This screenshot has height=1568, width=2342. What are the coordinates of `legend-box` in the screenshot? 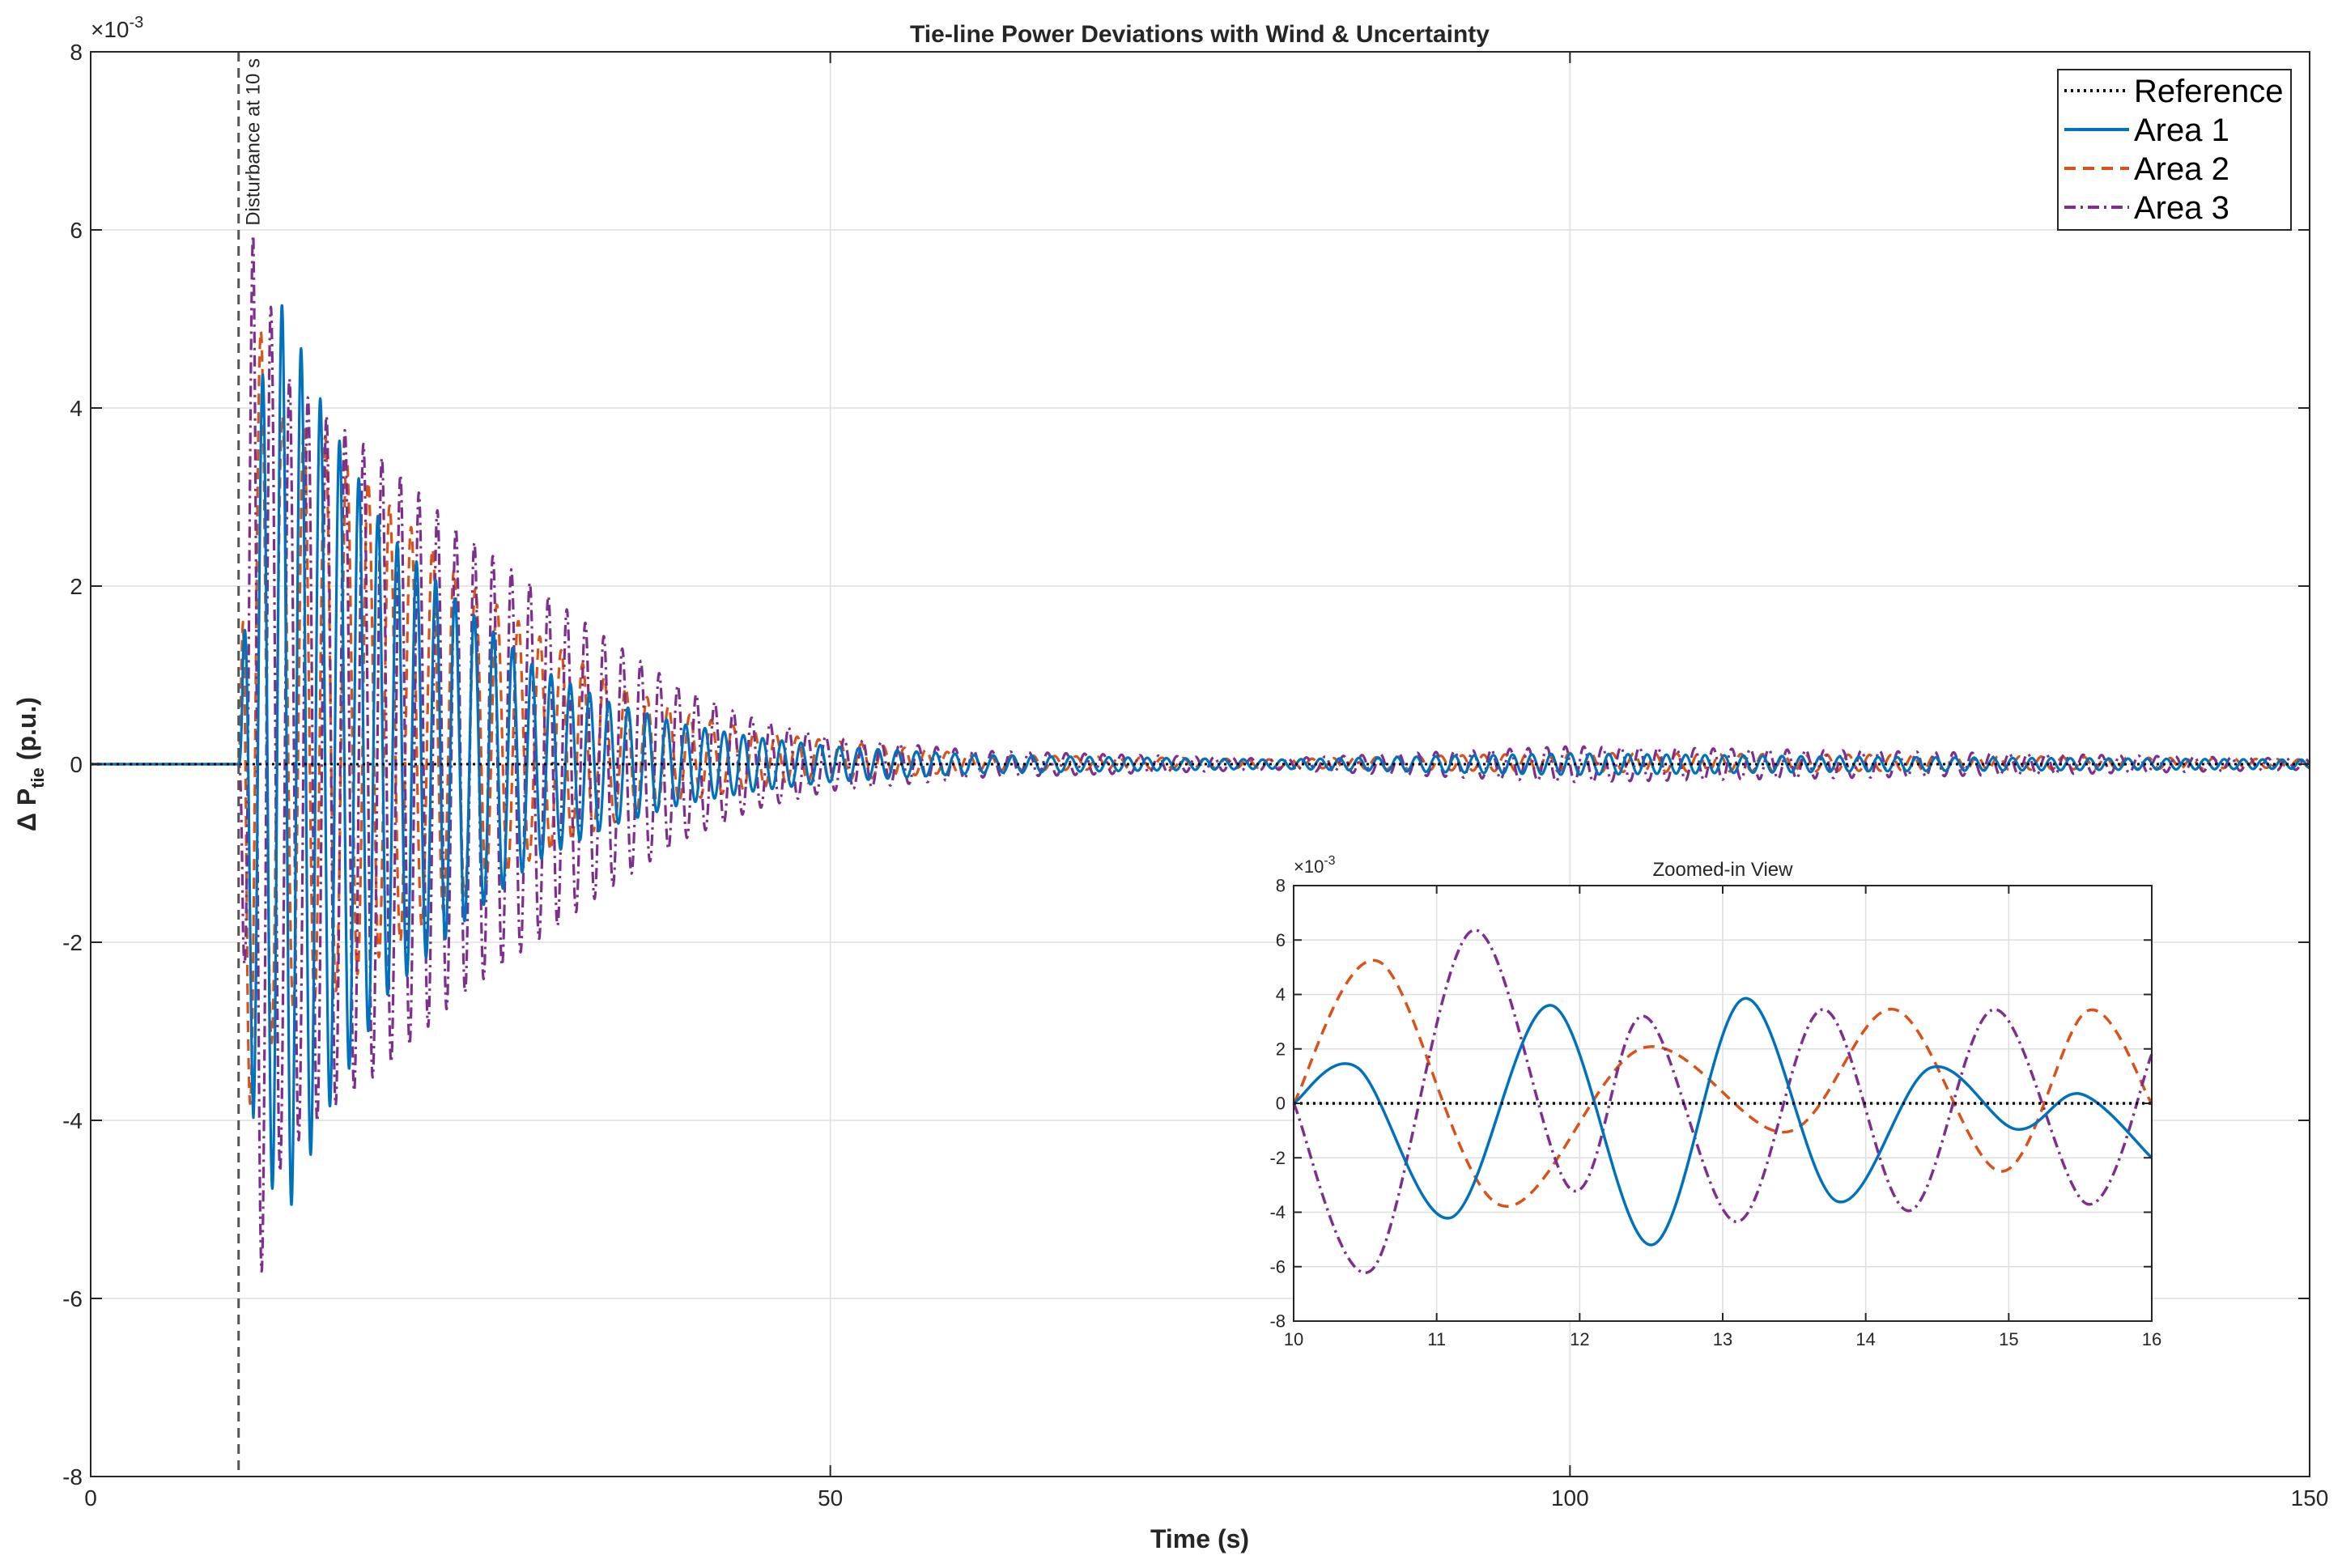 It's located at (2174, 150).